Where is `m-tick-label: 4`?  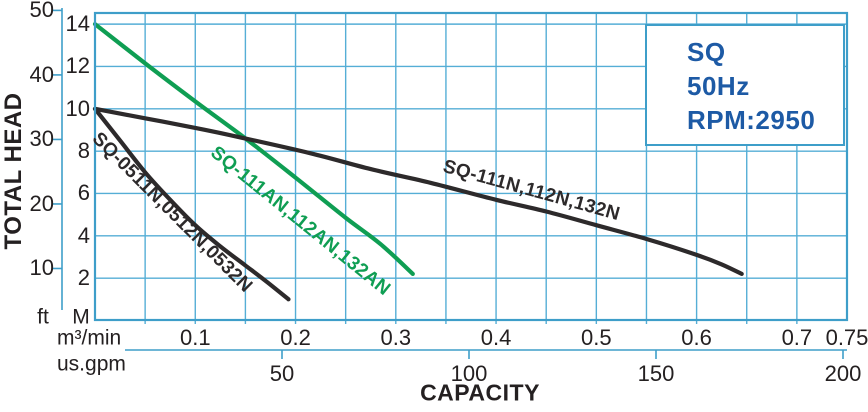 m-tick-label: 4 is located at coordinates (83, 235).